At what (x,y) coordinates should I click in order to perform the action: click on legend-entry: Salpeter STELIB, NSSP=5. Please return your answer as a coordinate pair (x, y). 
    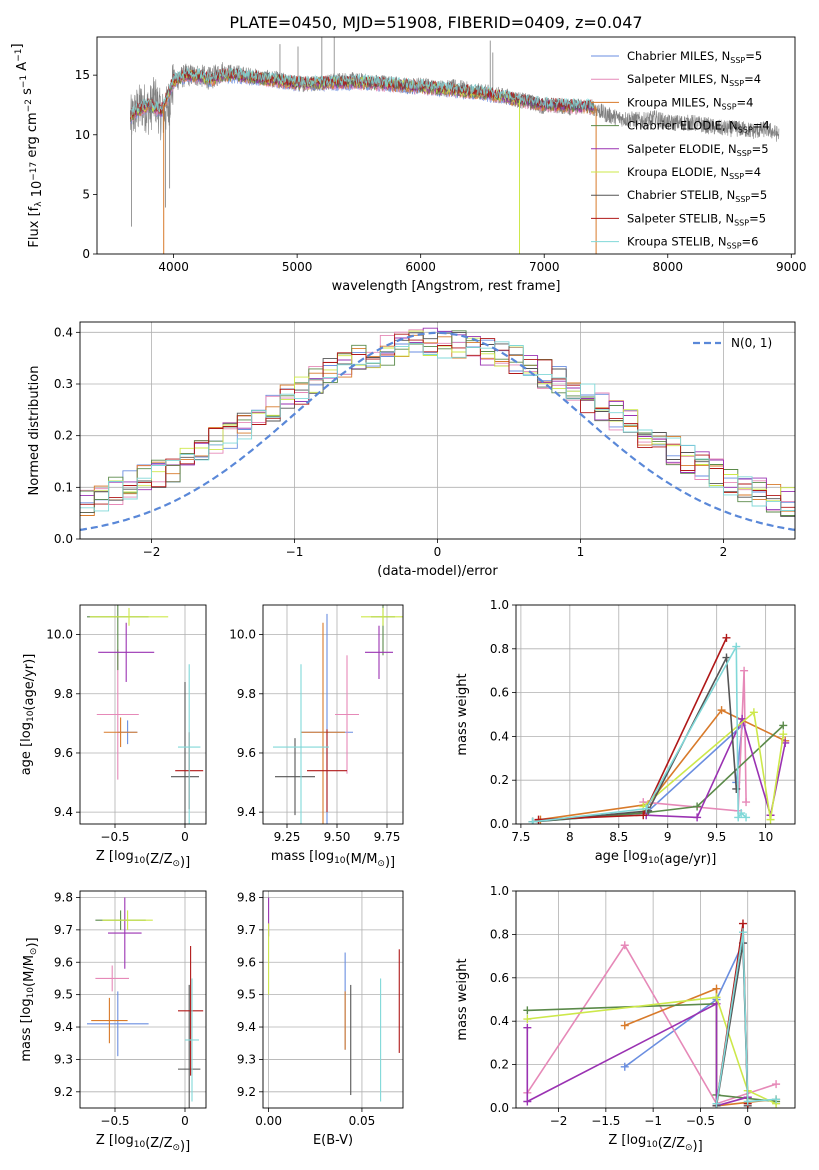
    Looking at the image, I should click on (696, 219).